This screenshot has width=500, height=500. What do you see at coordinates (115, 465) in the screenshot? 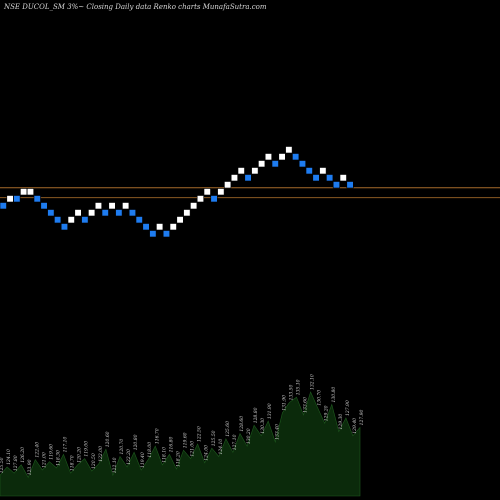
I see `volume-label: 122.10` at bounding box center [115, 465].